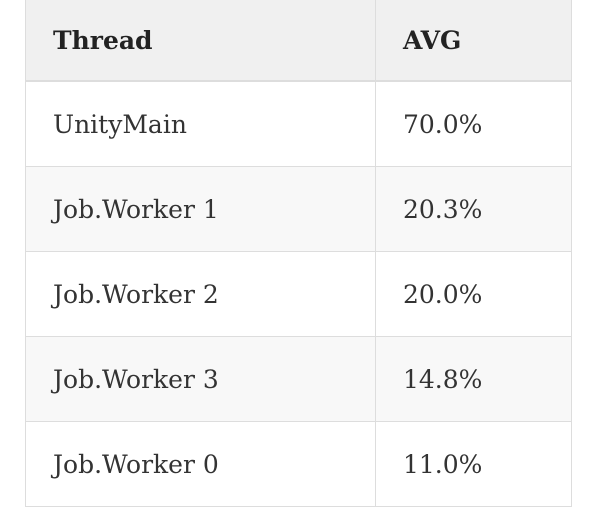 The width and height of the screenshot is (596, 507). What do you see at coordinates (200, 209) in the screenshot?
I see `thread-cell: Job.Worker 1` at bounding box center [200, 209].